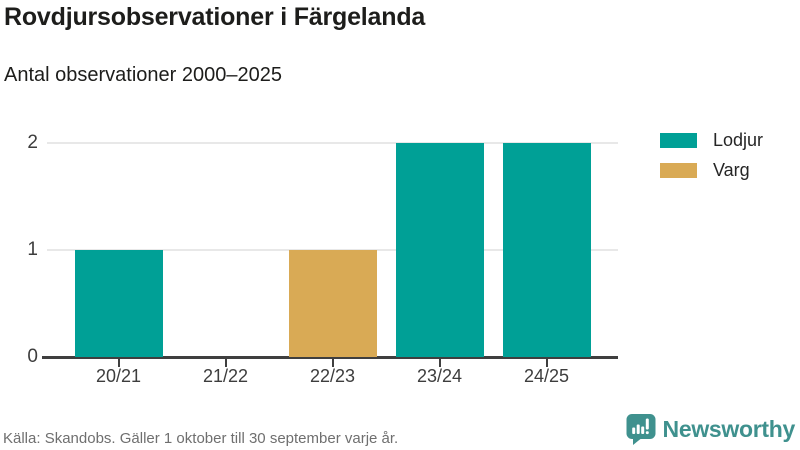 The height and width of the screenshot is (450, 800). What do you see at coordinates (711, 140) in the screenshot?
I see `legend-item-lodjur: Lodjur` at bounding box center [711, 140].